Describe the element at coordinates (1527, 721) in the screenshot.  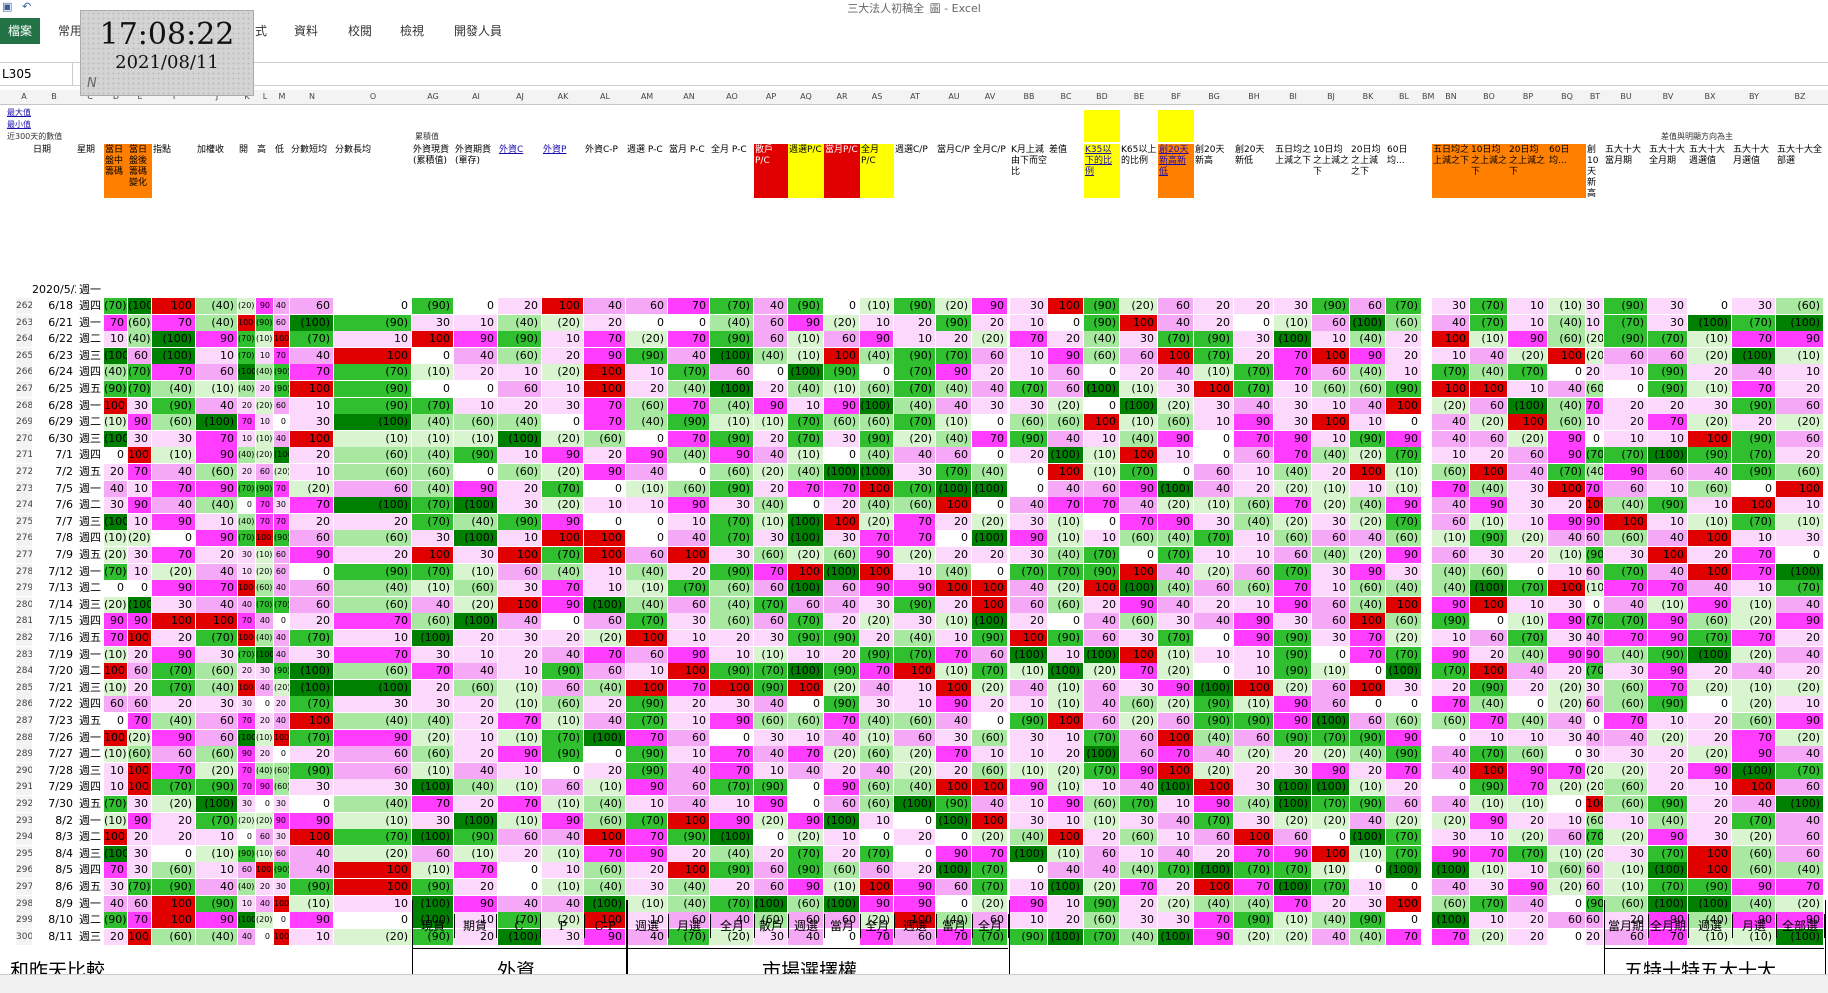
I see `cell-bp: (40)` at that location.